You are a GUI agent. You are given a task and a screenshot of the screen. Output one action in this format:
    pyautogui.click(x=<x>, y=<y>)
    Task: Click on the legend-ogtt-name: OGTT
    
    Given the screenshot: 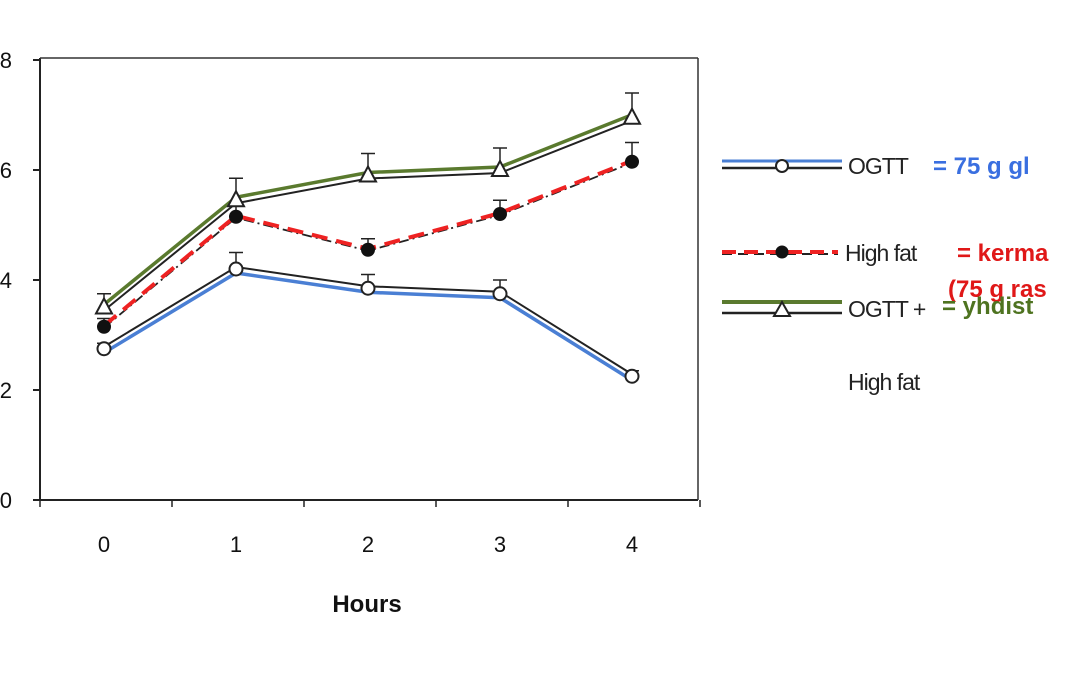 What is the action you would take?
    pyautogui.click(x=878, y=166)
    